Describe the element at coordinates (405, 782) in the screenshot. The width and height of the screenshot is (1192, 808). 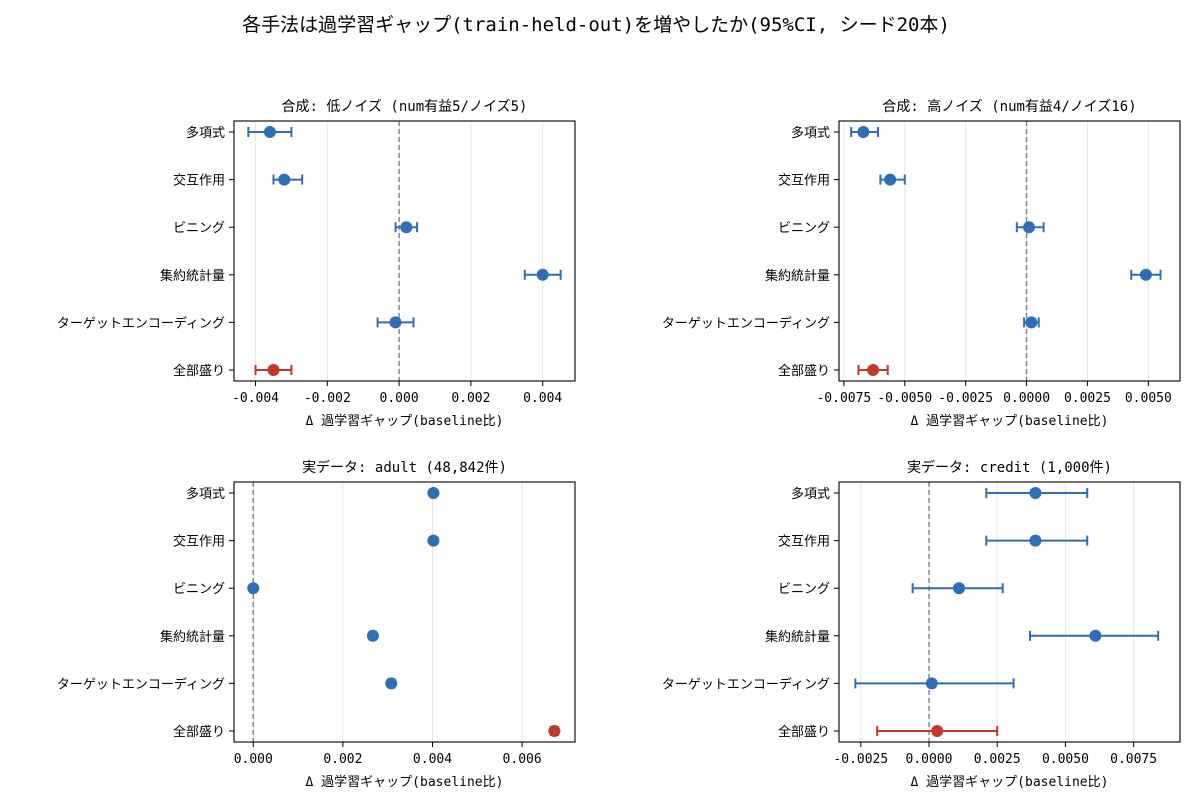
I see `panel-3-xaxis-label: Δ 過学習ギャップ(baseline比)` at that location.